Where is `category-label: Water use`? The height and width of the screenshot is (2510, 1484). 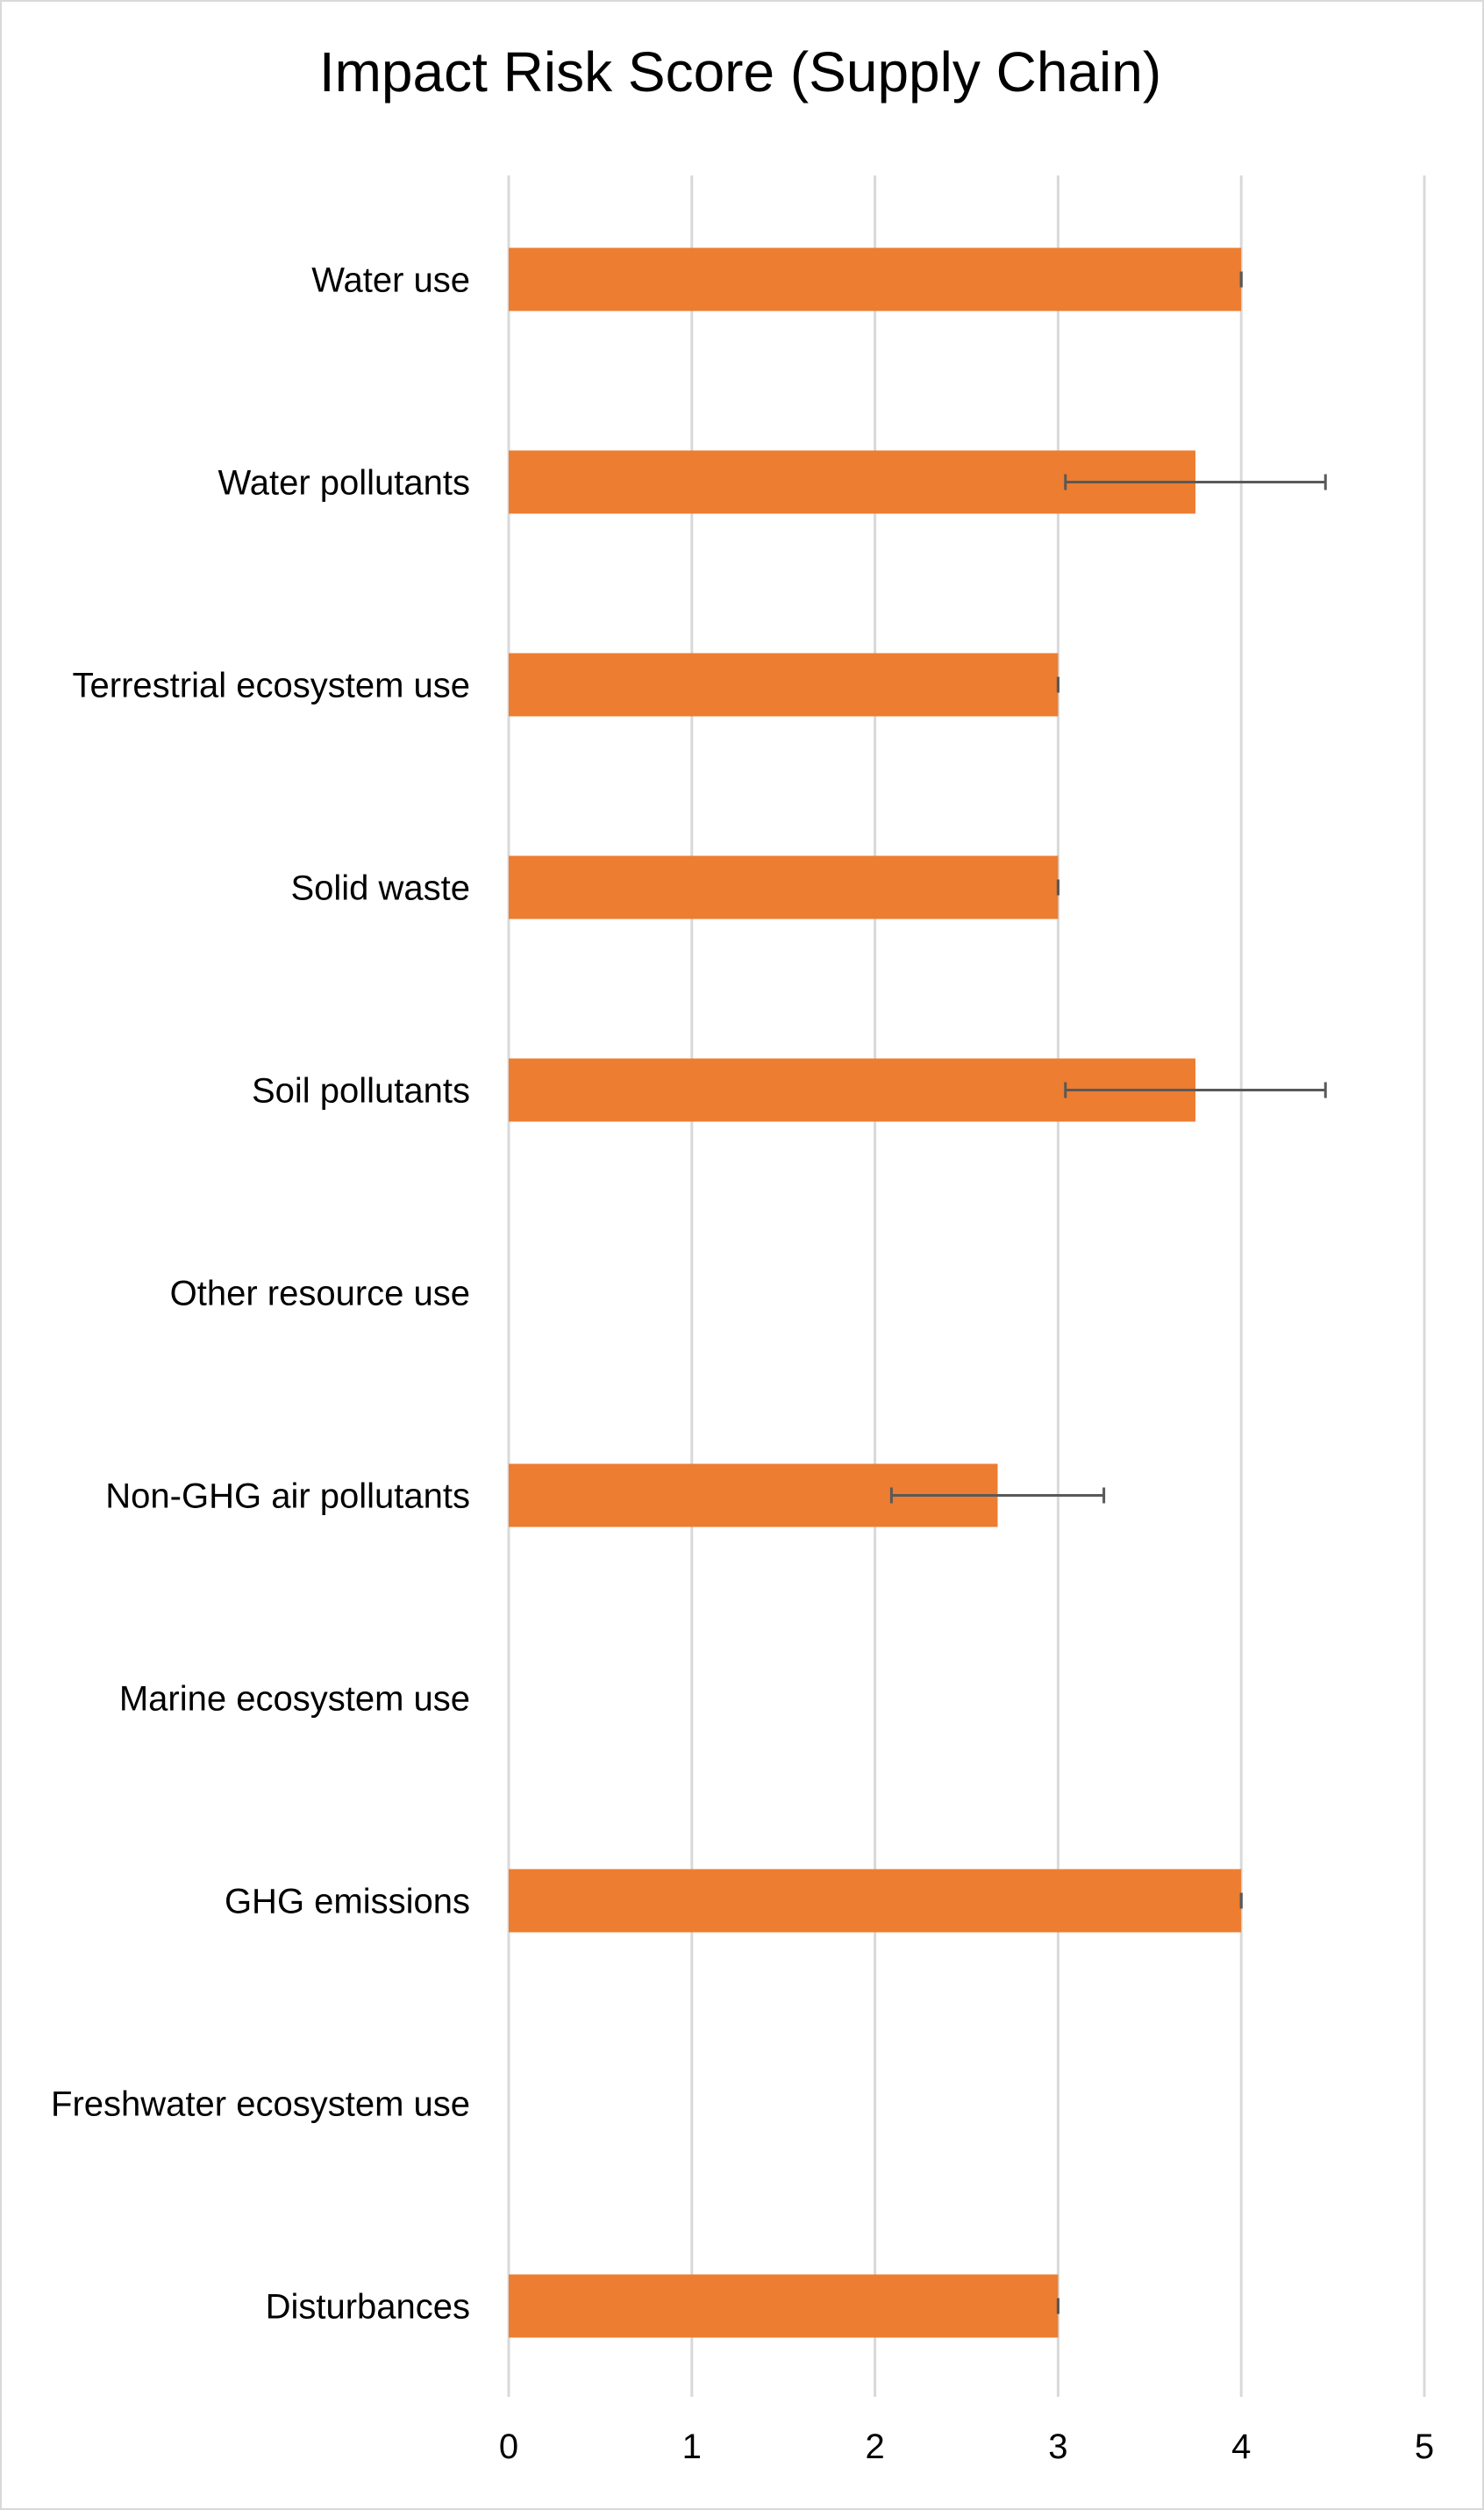
category-label: Water use is located at coordinates (391, 280).